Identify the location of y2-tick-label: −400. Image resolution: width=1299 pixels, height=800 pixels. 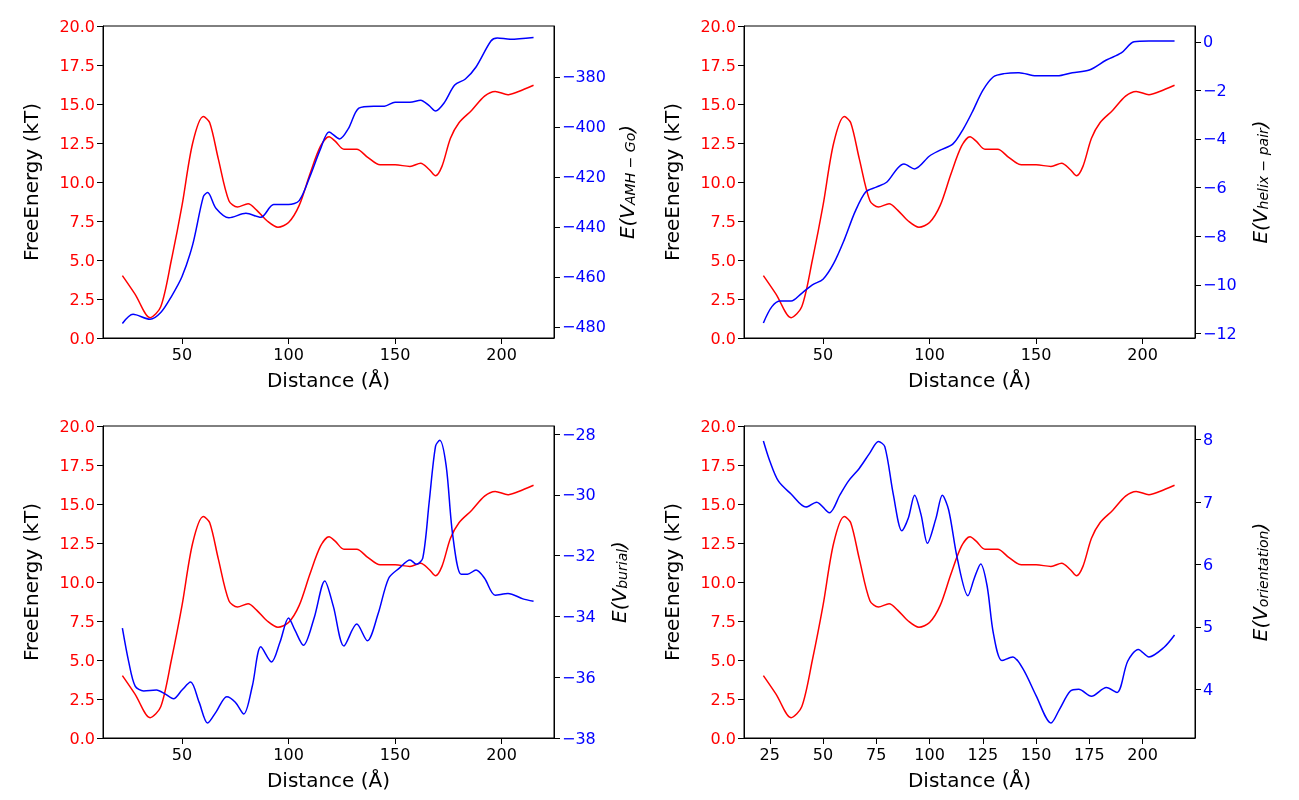
(584, 127).